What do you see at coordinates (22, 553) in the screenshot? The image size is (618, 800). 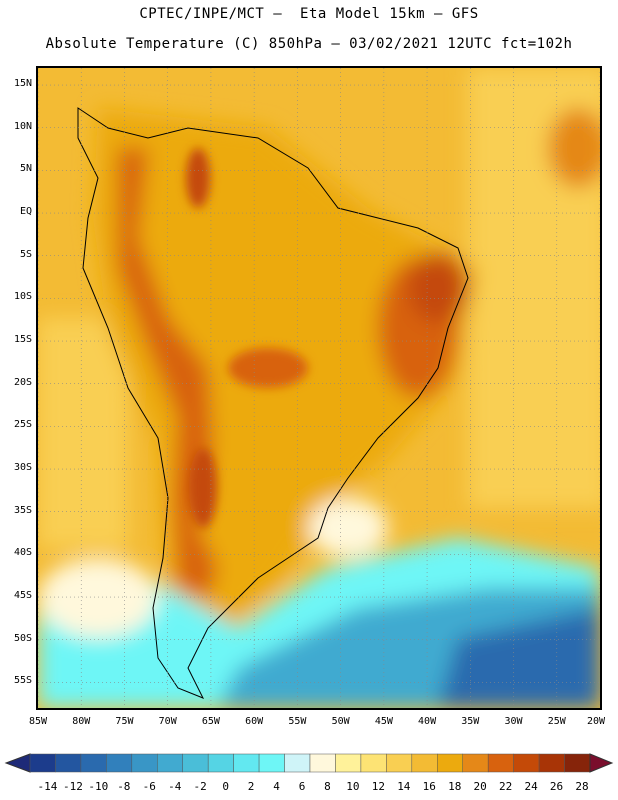 I see `lat-label: 40S` at bounding box center [22, 553].